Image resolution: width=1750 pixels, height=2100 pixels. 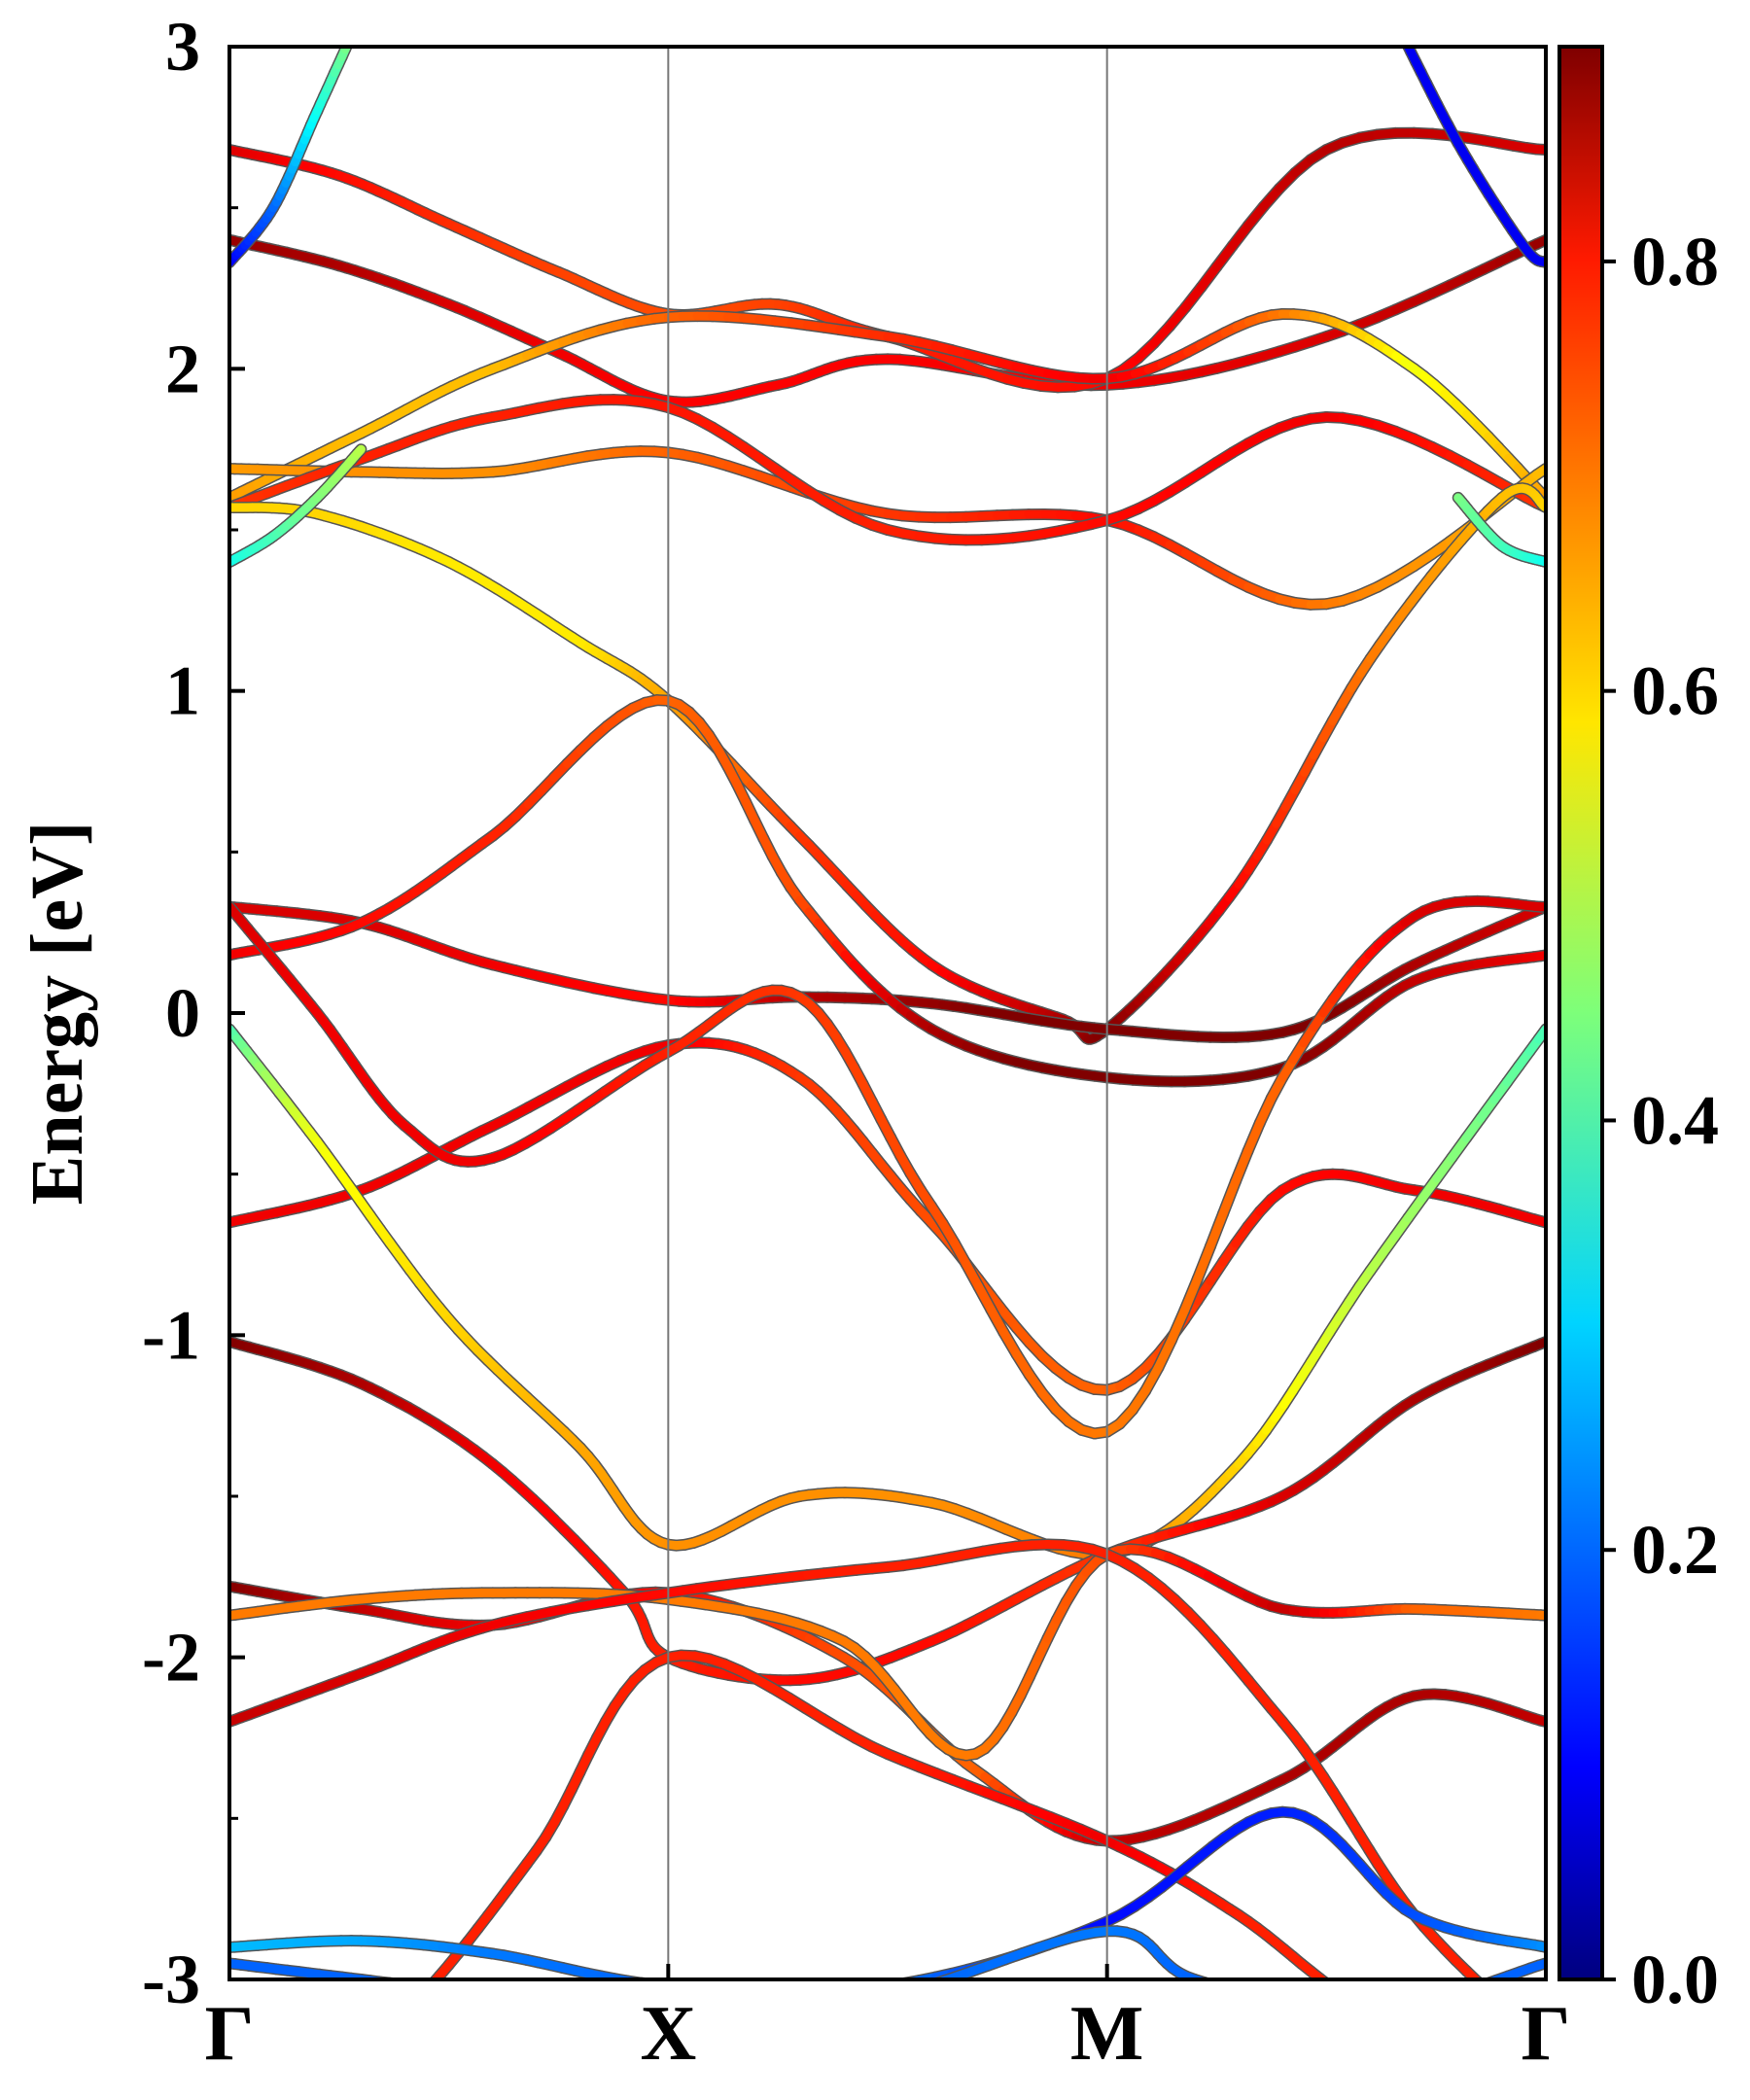 I want to click on y-tick-label: 1, so click(x=182, y=691).